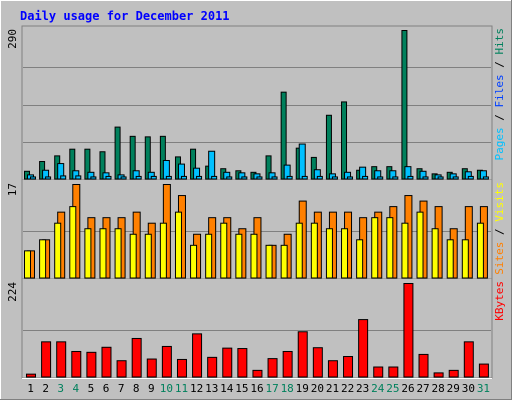 The image size is (512, 400). Describe the element at coordinates (91, 388) in the screenshot. I see `x-tick-label: 5` at that location.